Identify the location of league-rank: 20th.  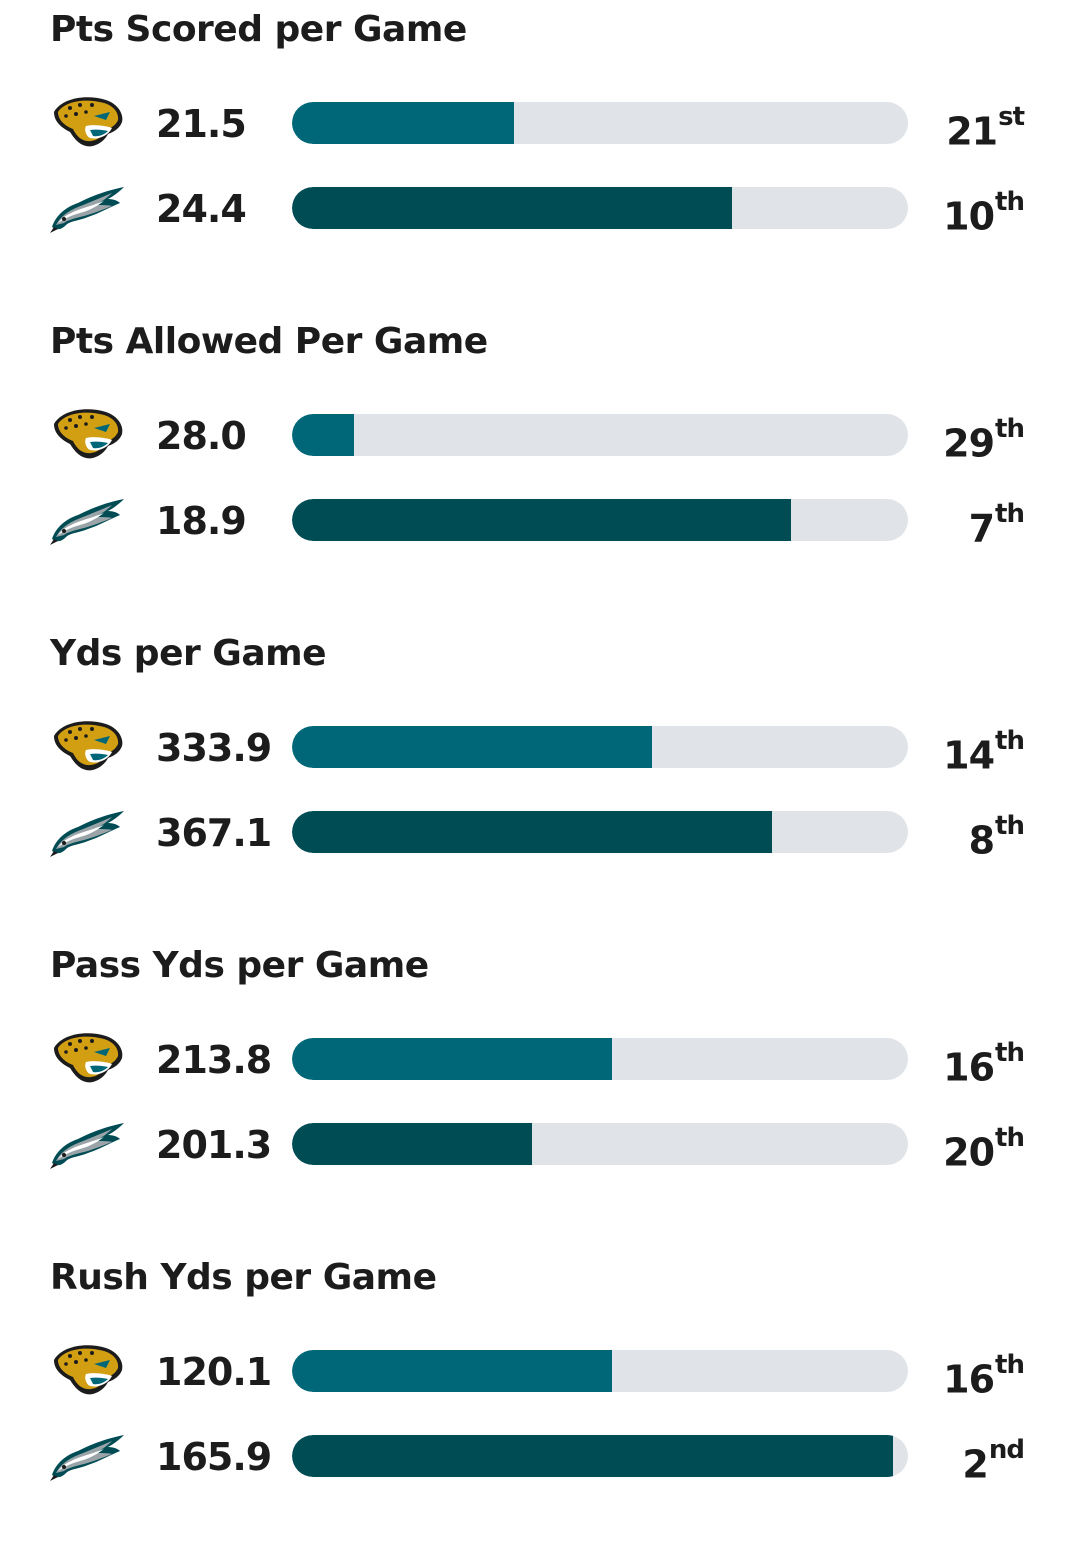
(984, 1148).